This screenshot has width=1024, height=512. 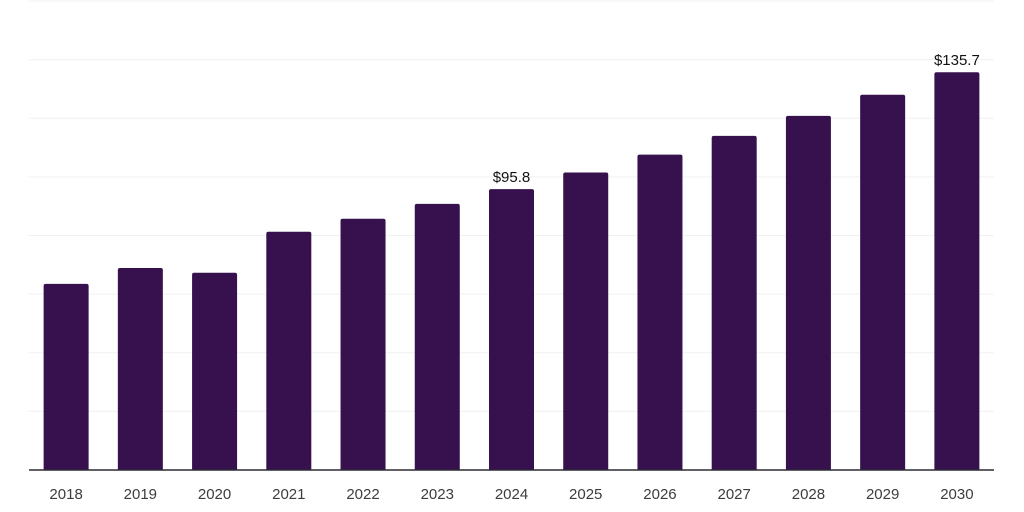 I want to click on bar-2023, so click(x=437, y=336).